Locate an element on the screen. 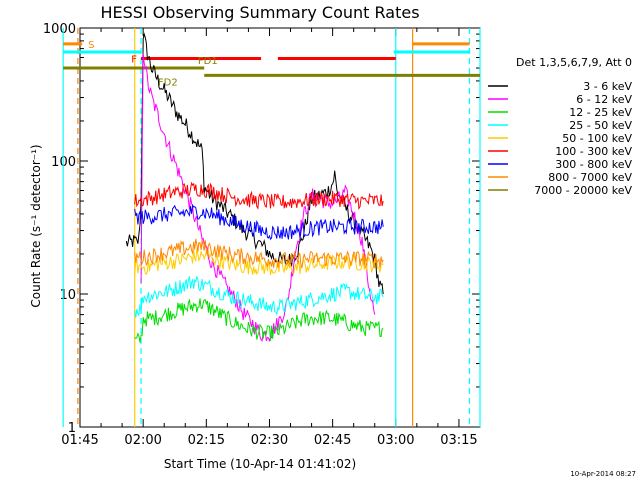 Image resolution: width=640 pixels, height=484 pixels. legend-title: Det 1,3,5,6,7,9, Att 0 is located at coordinates (574, 62).